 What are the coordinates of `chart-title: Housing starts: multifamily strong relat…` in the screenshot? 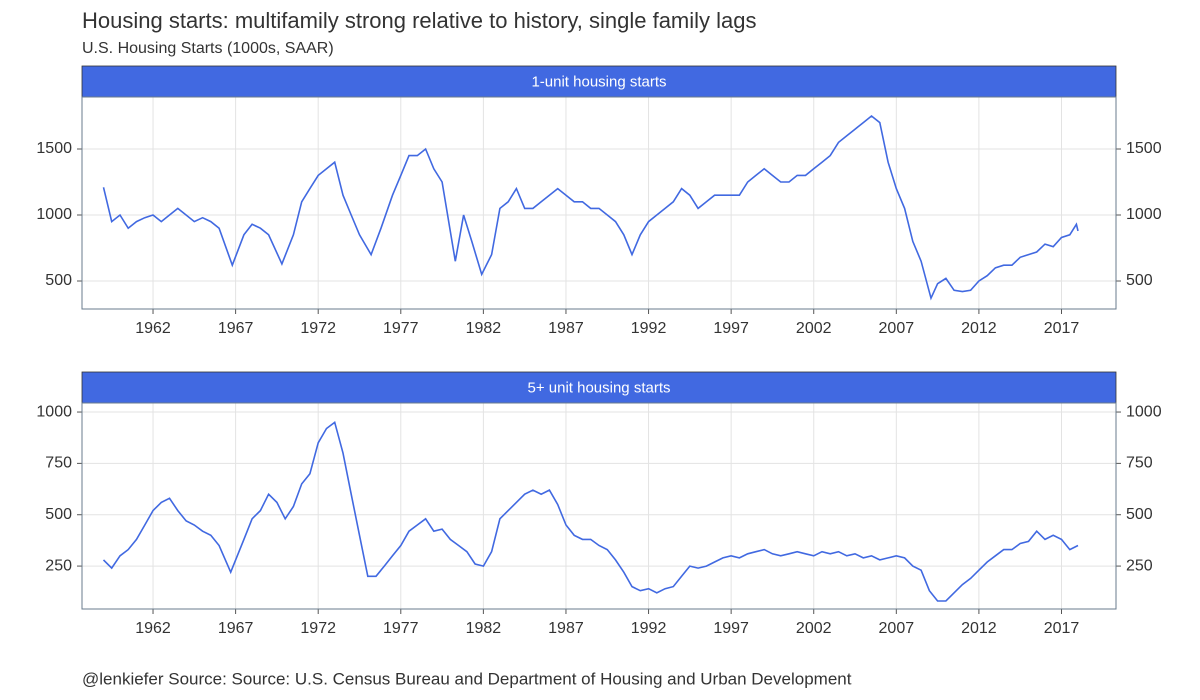 It's located at (419, 20).